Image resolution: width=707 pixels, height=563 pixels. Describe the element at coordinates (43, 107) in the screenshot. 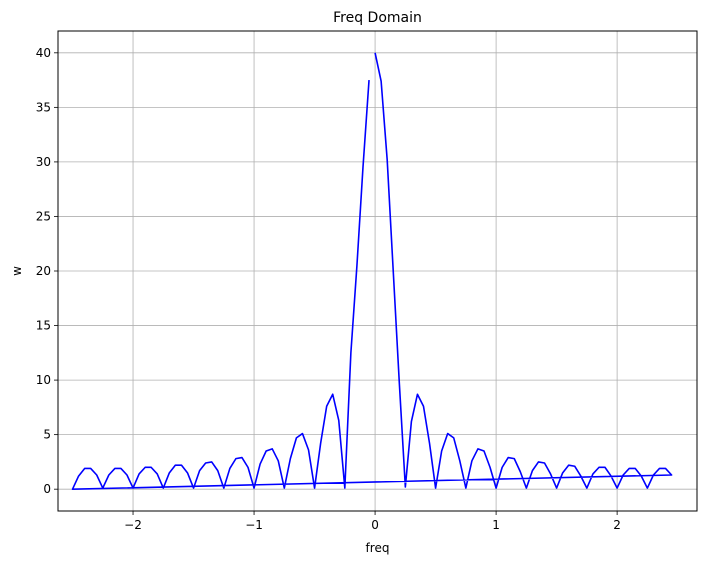

I see `y-tick-label: 35` at that location.